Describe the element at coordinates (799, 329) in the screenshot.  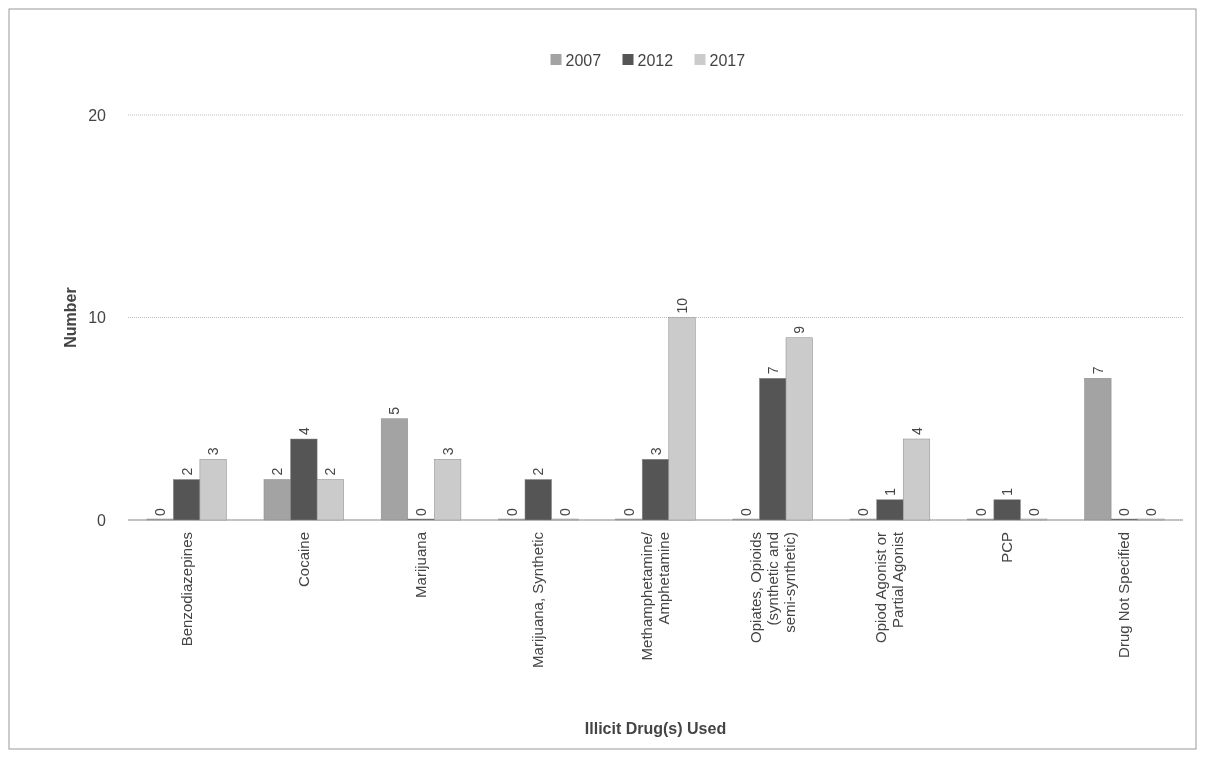
I see `data-label: 9` at that location.